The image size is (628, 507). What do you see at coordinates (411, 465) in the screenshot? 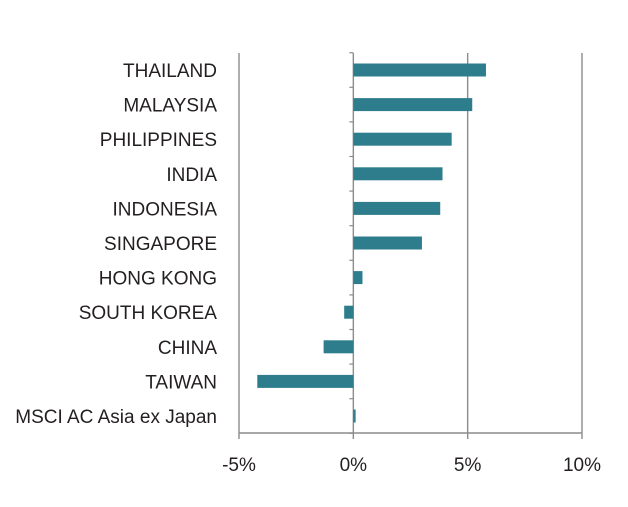
I see `x-tick-labels: -5% 0% 5% 10%` at bounding box center [411, 465].